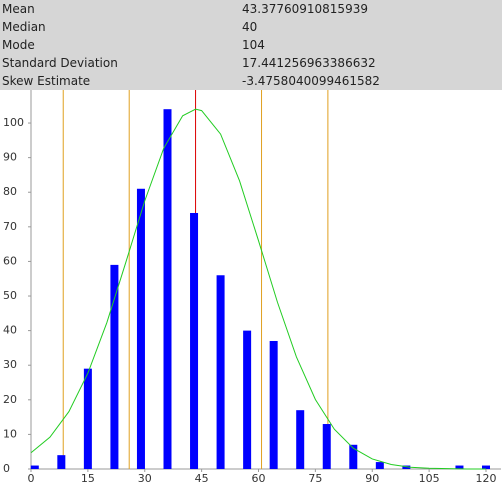 The image size is (502, 492). What do you see at coordinates (10, 226) in the screenshot?
I see `y-tick-label: 70` at bounding box center [10, 226].